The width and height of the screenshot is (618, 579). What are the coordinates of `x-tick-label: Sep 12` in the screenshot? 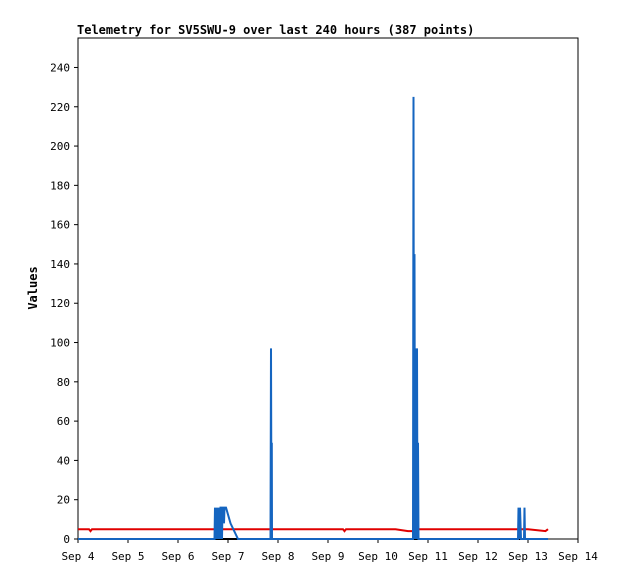 It's located at (478, 556).